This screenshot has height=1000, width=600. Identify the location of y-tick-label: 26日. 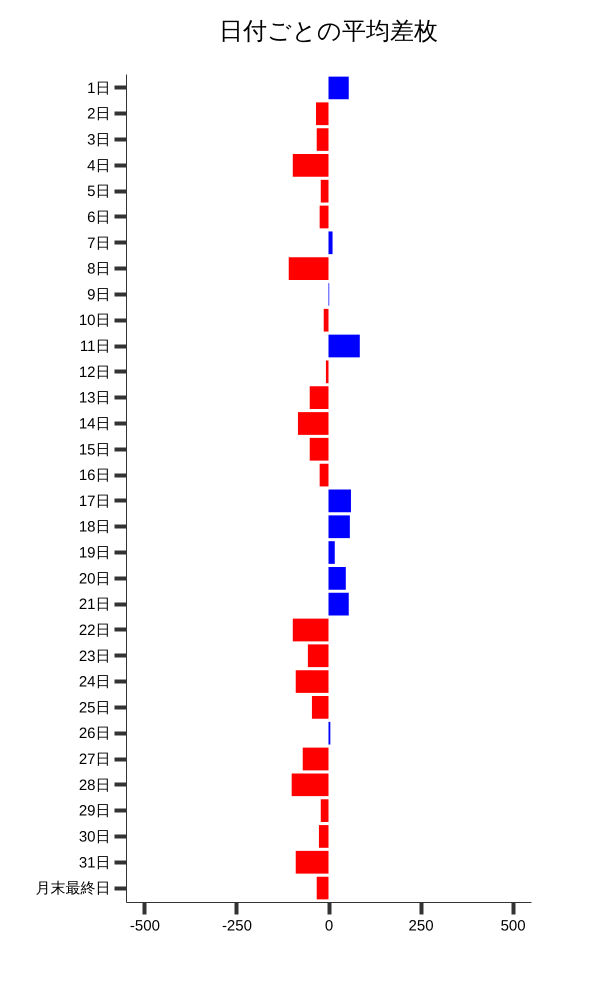
(94, 733).